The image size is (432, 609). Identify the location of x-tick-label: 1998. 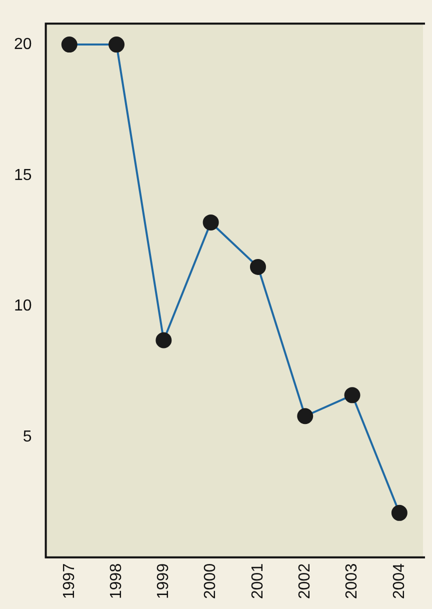
(116, 581).